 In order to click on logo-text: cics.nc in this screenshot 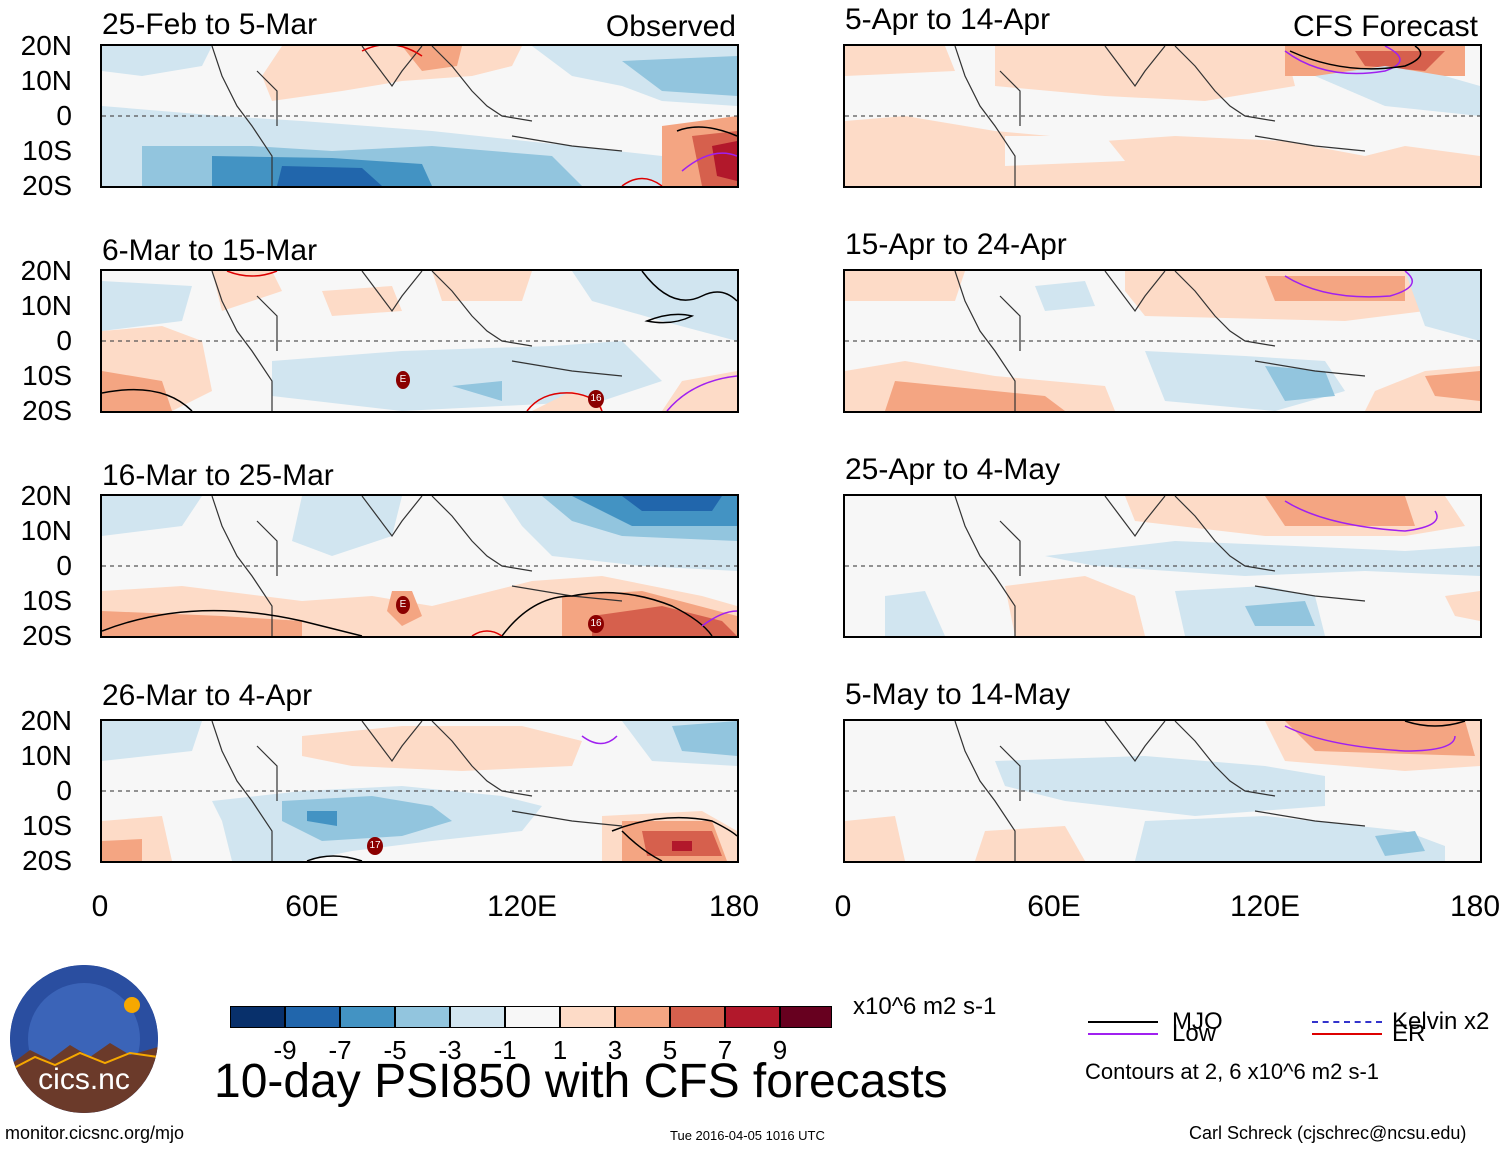, I will do `click(84, 1079)`.